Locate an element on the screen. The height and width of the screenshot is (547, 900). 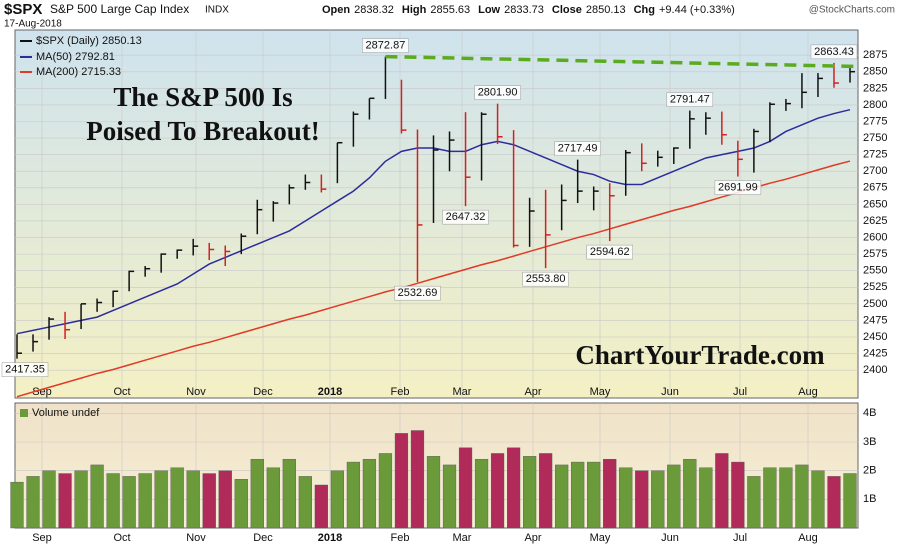
exchange: INDX is located at coordinates (217, 10).